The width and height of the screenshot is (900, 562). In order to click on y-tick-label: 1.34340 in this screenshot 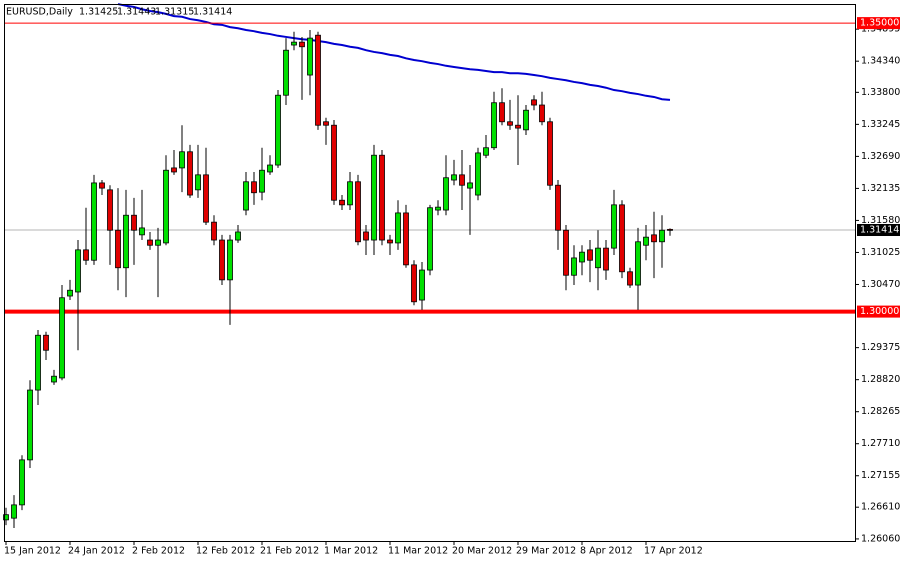, I will do `click(880, 61)`.